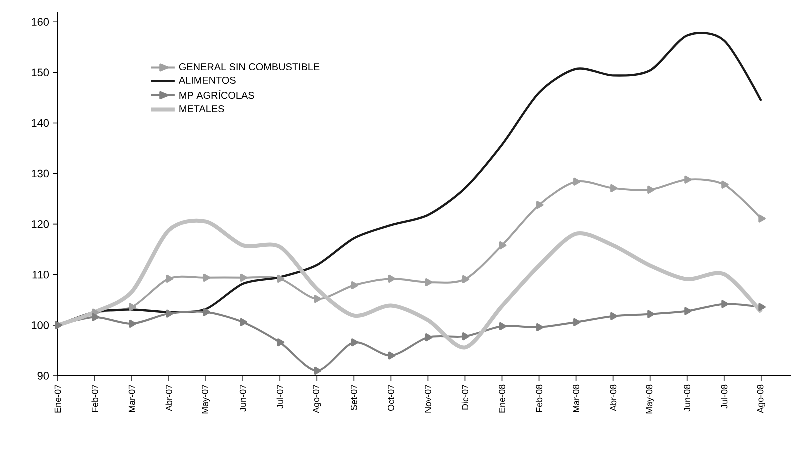  I want to click on x-tick-label: Set-07, so click(354, 397).